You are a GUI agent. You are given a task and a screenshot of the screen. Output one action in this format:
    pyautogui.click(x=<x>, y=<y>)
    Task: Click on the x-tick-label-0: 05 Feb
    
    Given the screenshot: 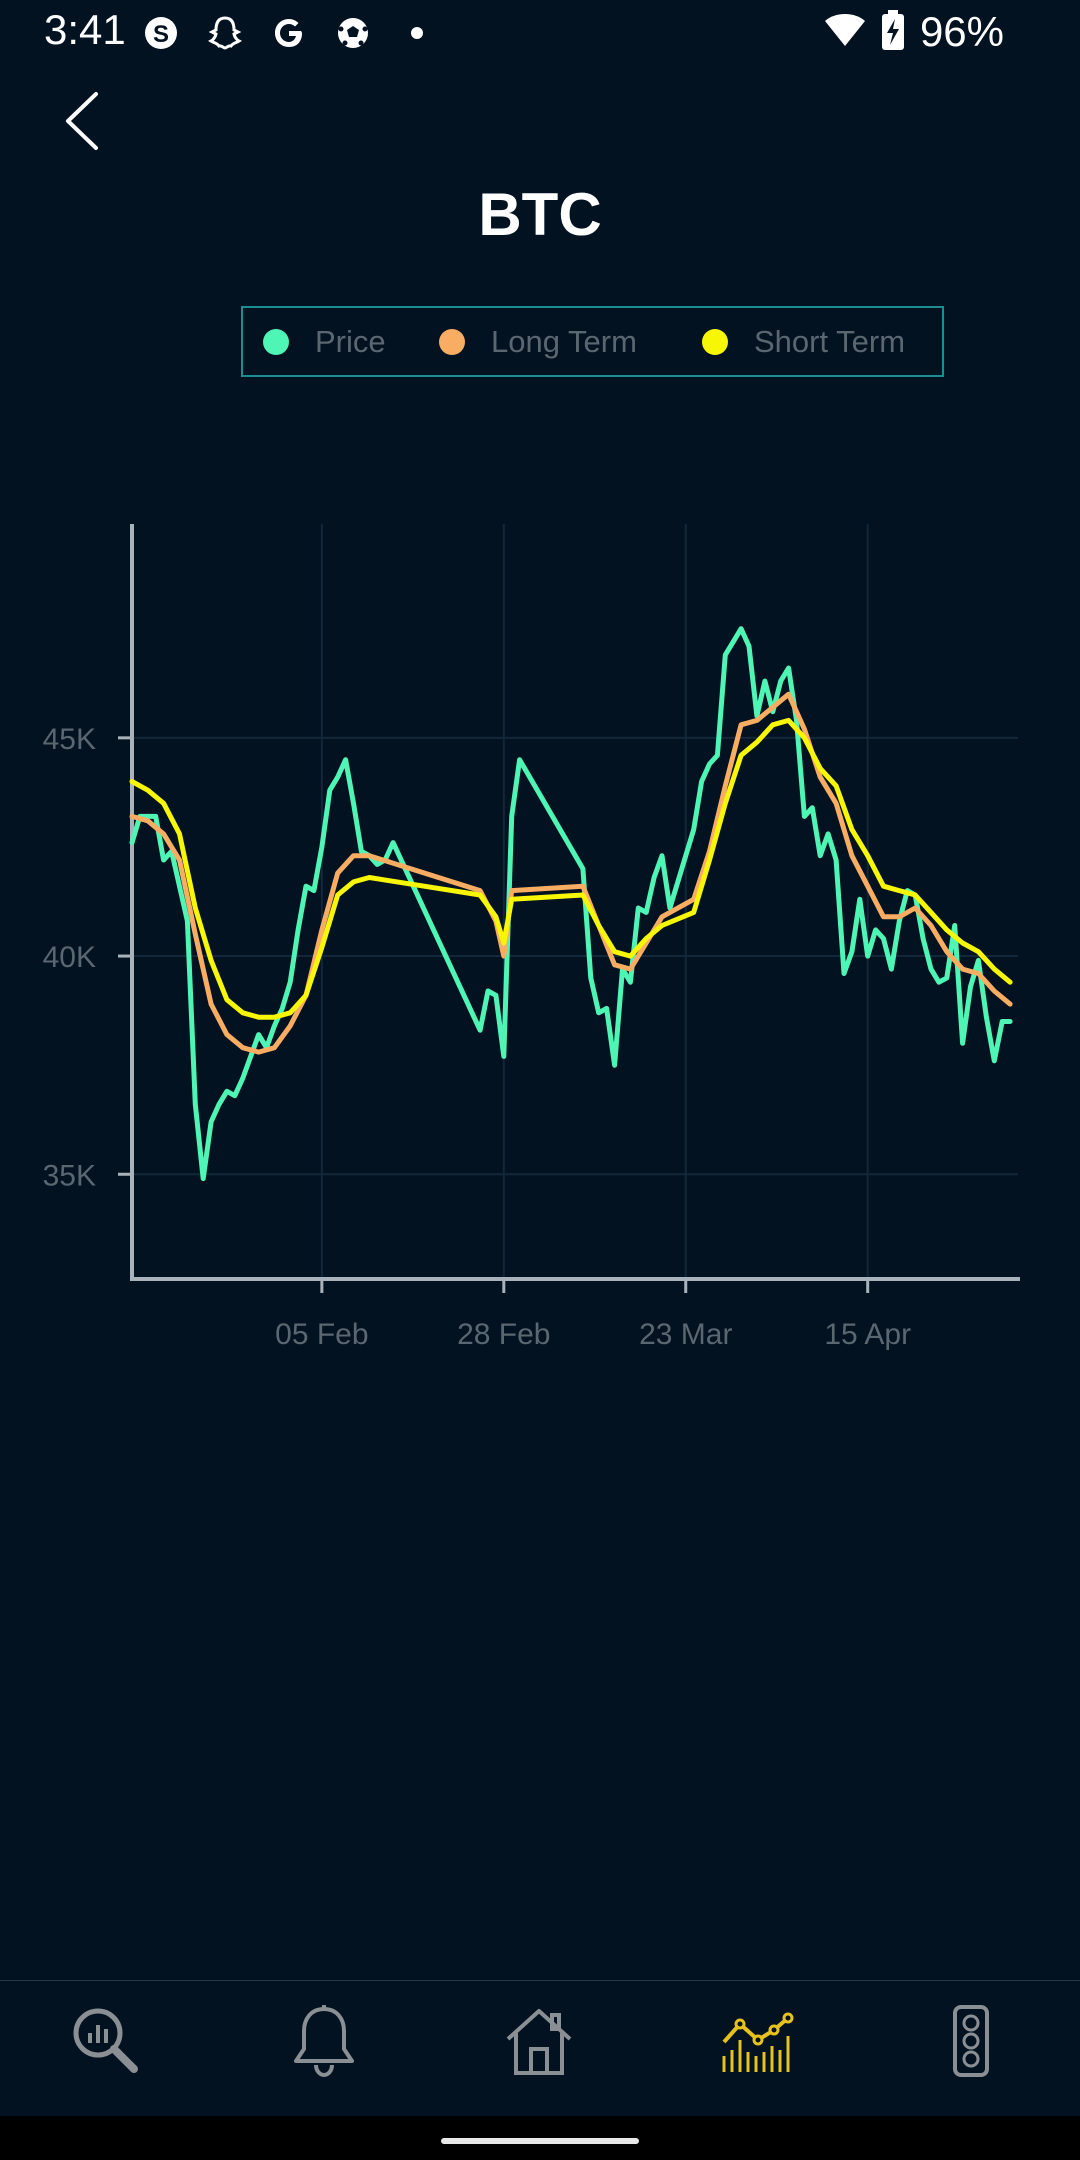 What is the action you would take?
    pyautogui.click(x=321, y=1334)
    